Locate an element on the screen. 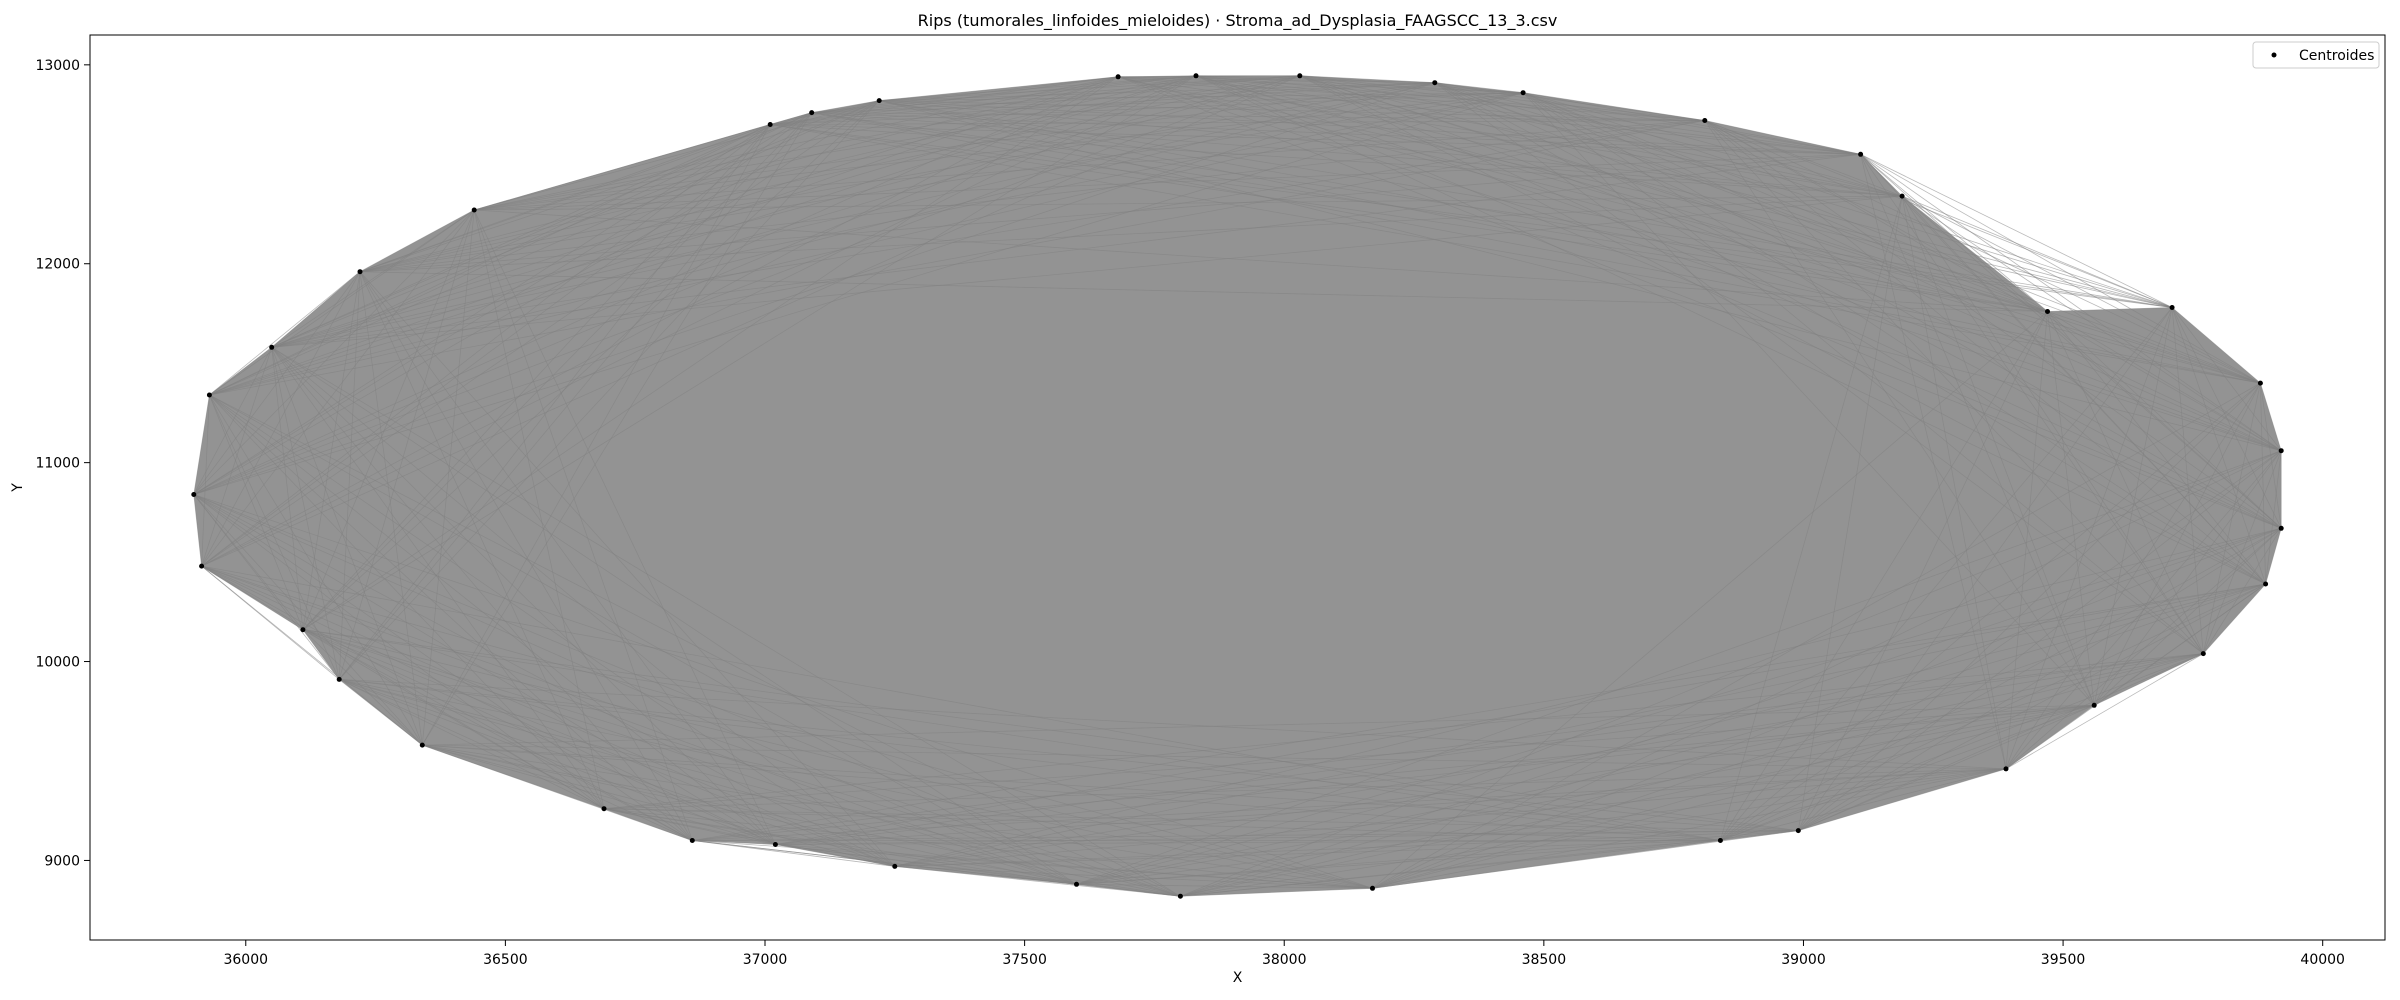 The width and height of the screenshot is (2400, 1000). x-tick-label: 38500 is located at coordinates (1544, 960).